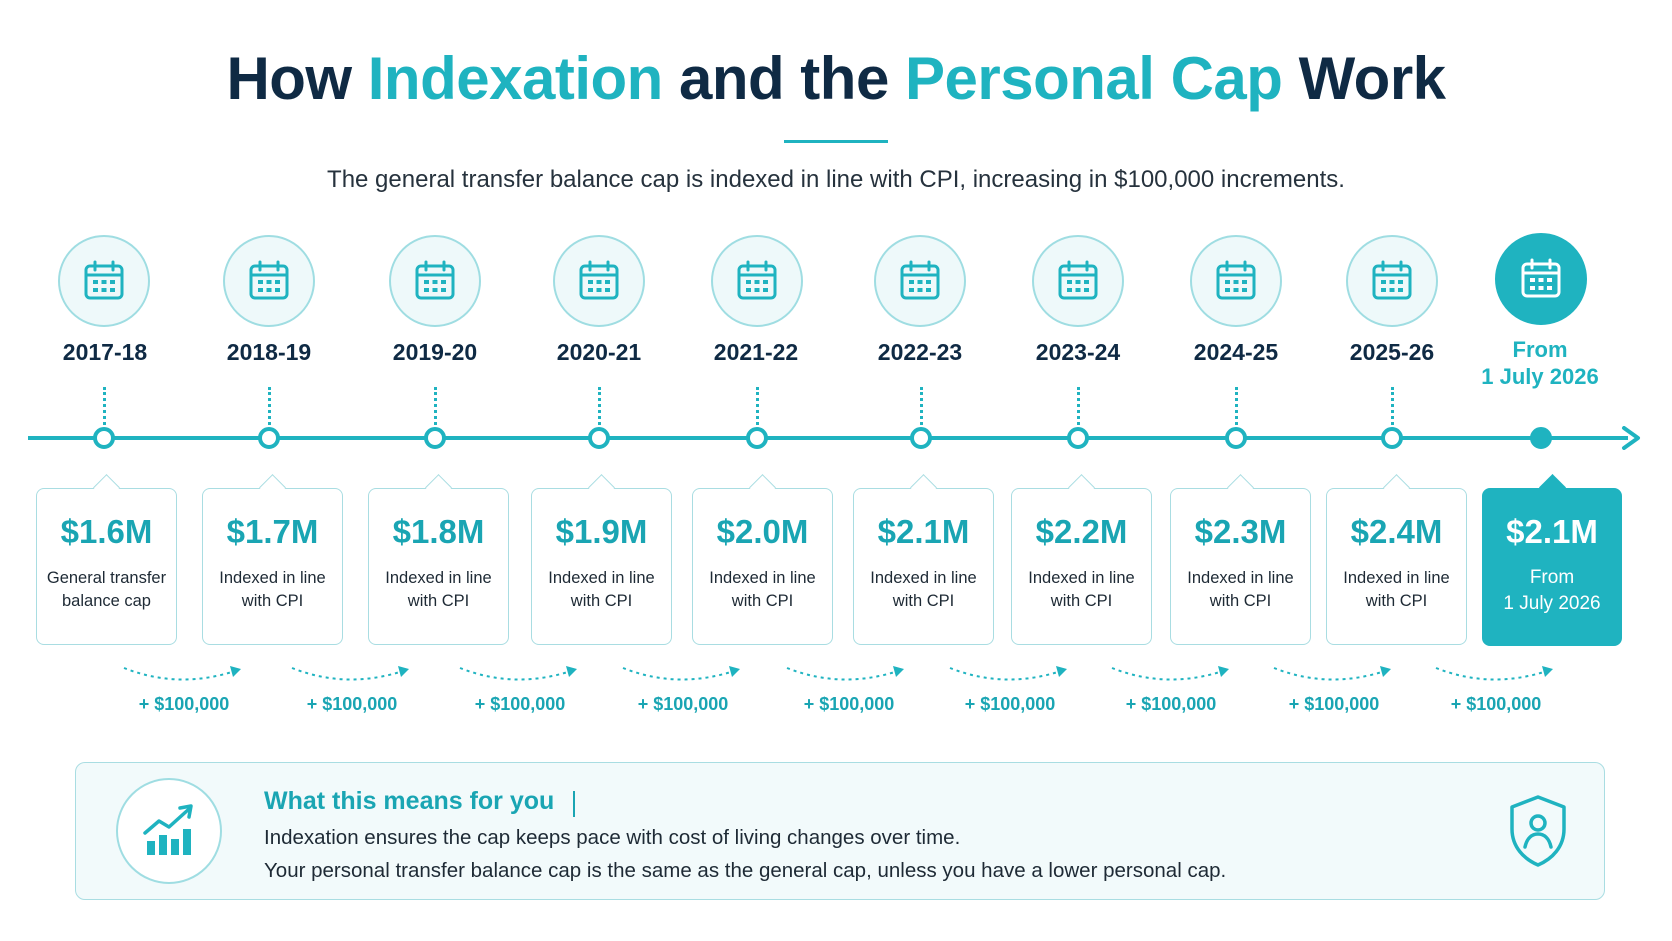 This screenshot has height=941, width=1672. What do you see at coordinates (828, 438) in the screenshot?
I see `timeline-line` at bounding box center [828, 438].